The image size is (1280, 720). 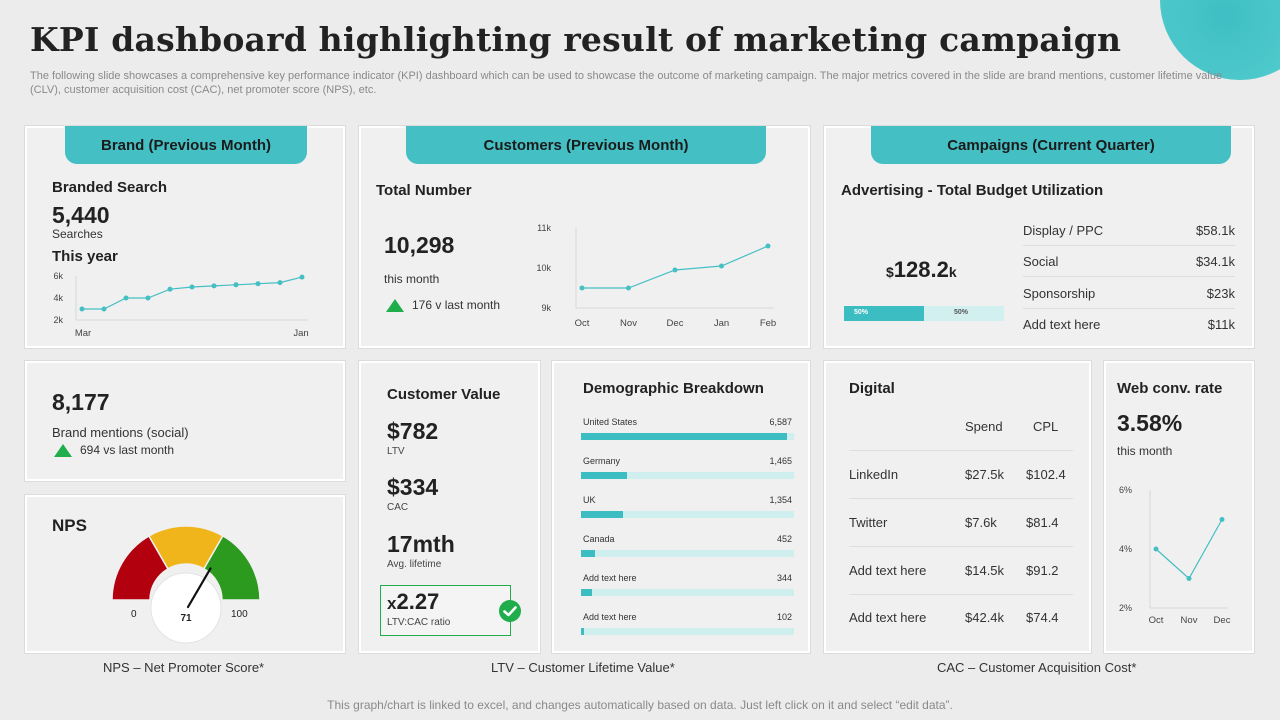 I want to click on y-tick-label: 11k, so click(x=544, y=228).